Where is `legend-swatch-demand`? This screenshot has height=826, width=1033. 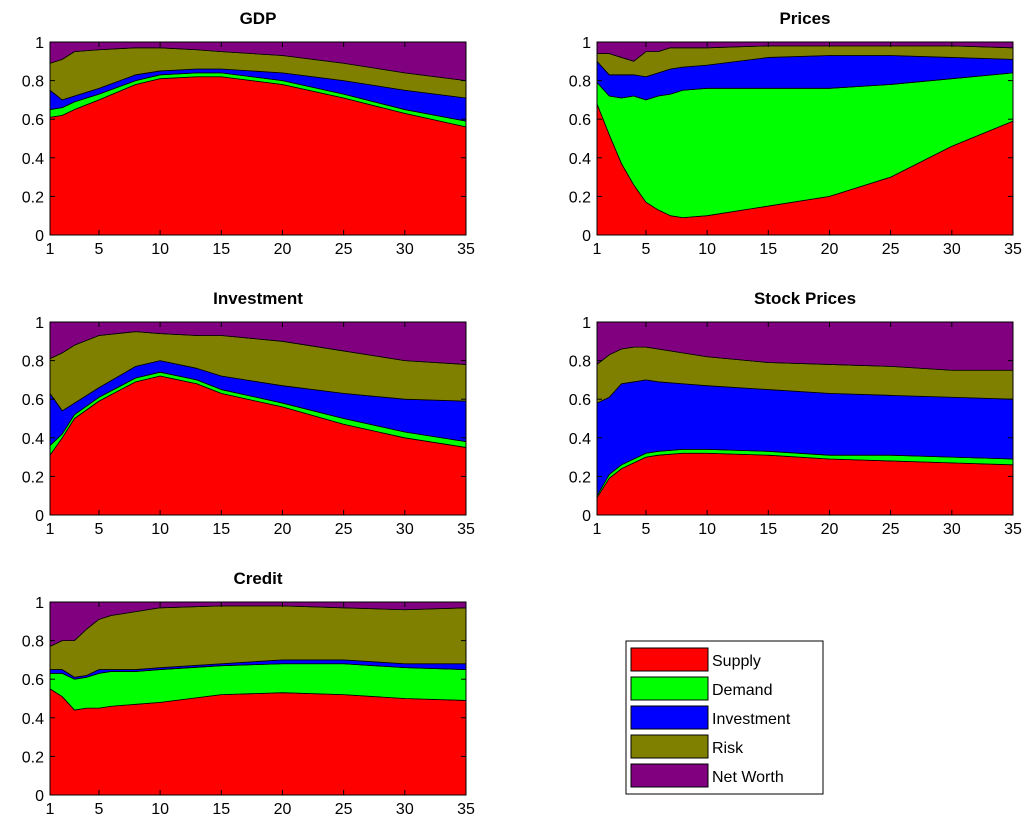
legend-swatch-demand is located at coordinates (669, 688).